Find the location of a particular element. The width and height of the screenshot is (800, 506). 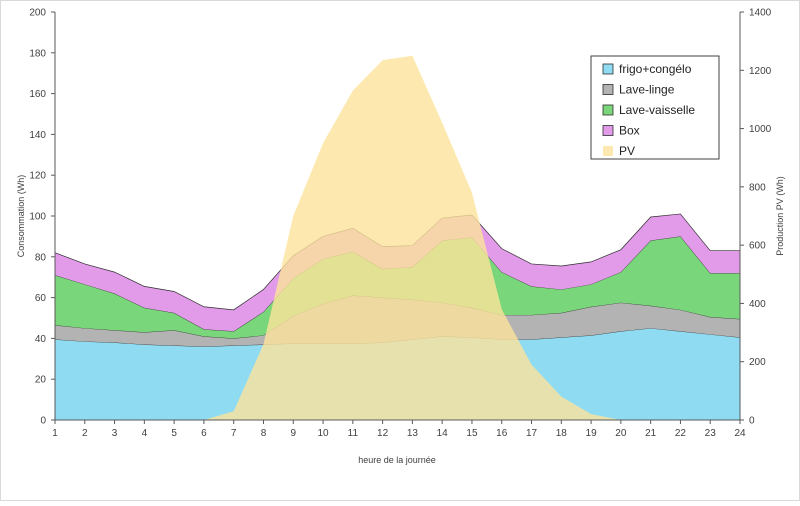

left-tick-label: 60 is located at coordinates (41, 298).